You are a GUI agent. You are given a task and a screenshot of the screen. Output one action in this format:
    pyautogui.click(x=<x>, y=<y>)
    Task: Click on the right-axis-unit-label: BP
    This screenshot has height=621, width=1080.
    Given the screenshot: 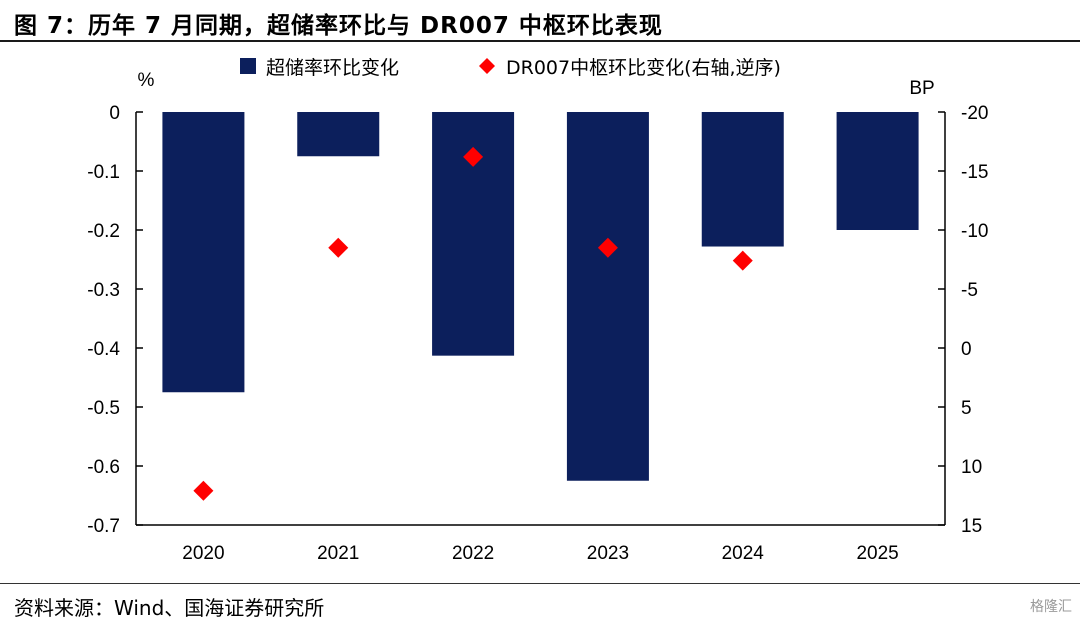 What is the action you would take?
    pyautogui.click(x=921, y=88)
    